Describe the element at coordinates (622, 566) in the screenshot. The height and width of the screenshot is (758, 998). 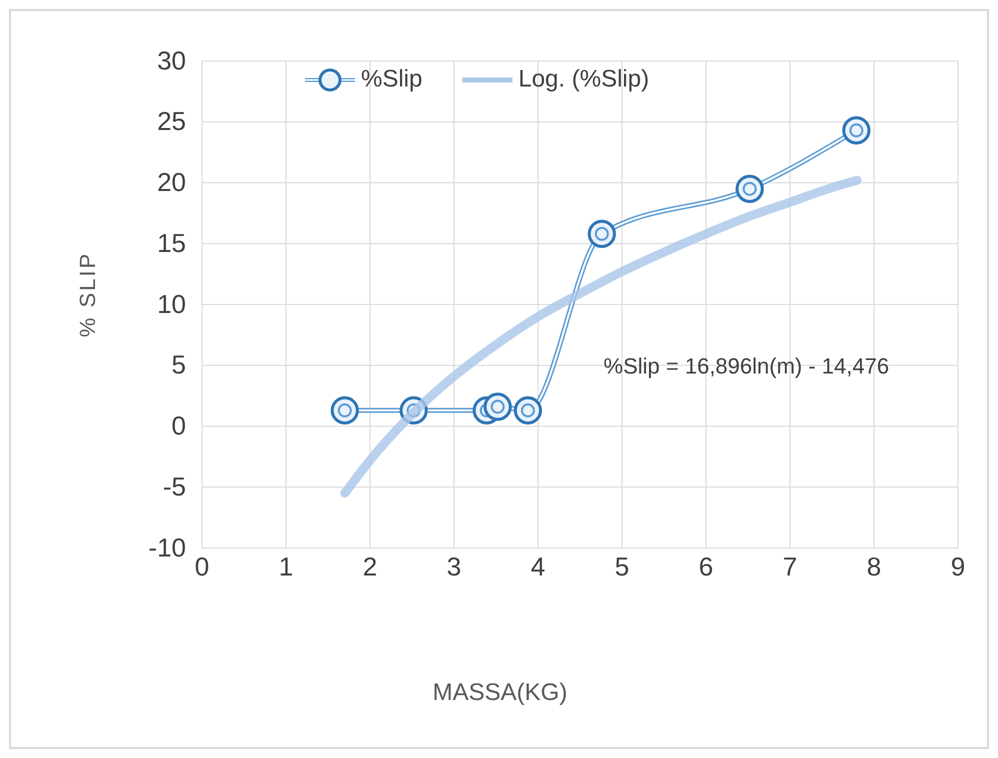
I see `x-tick-label: 5` at that location.